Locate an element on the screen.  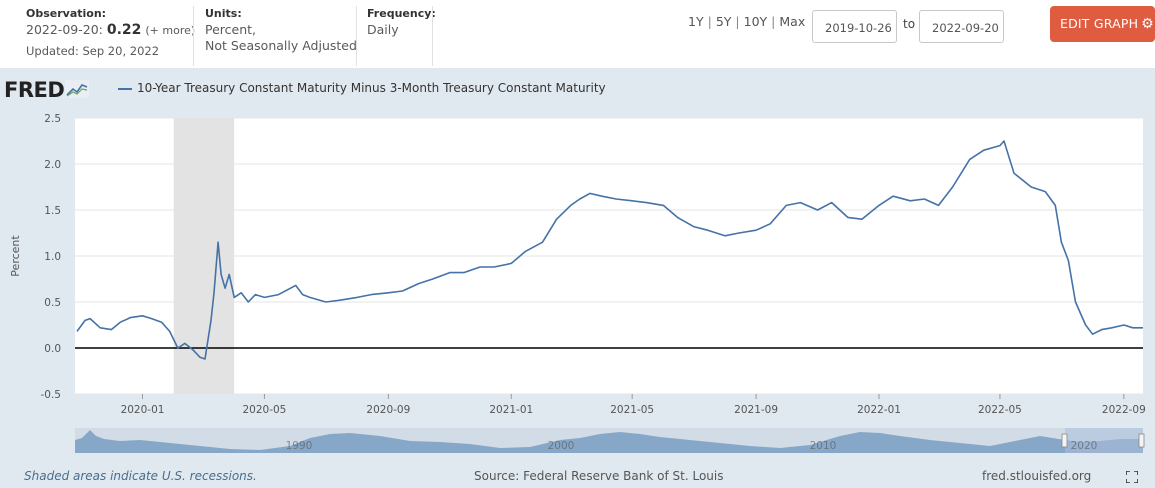
edit-graph-button: EDIT GRAPH ⚙ is located at coordinates (1102, 24).